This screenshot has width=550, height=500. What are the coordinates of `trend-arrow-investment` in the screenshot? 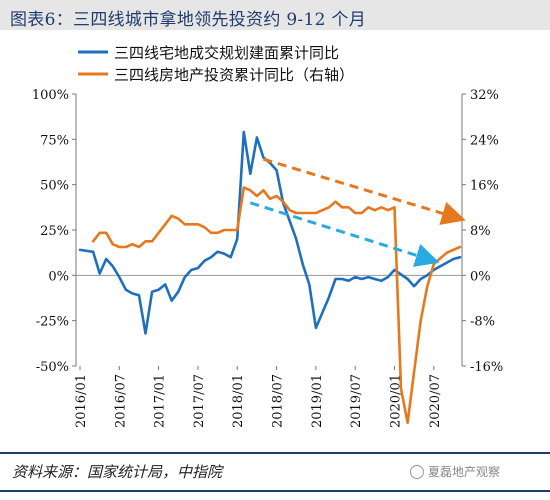 It's located at (364, 191).